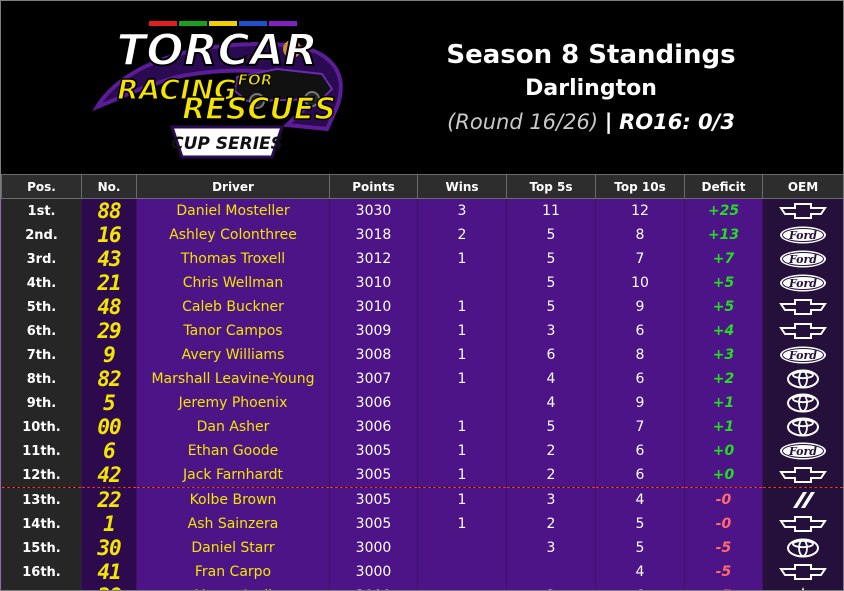 This screenshot has height=591, width=844. Describe the element at coordinates (373, 235) in the screenshot. I see `points-cell: 3018` at that location.